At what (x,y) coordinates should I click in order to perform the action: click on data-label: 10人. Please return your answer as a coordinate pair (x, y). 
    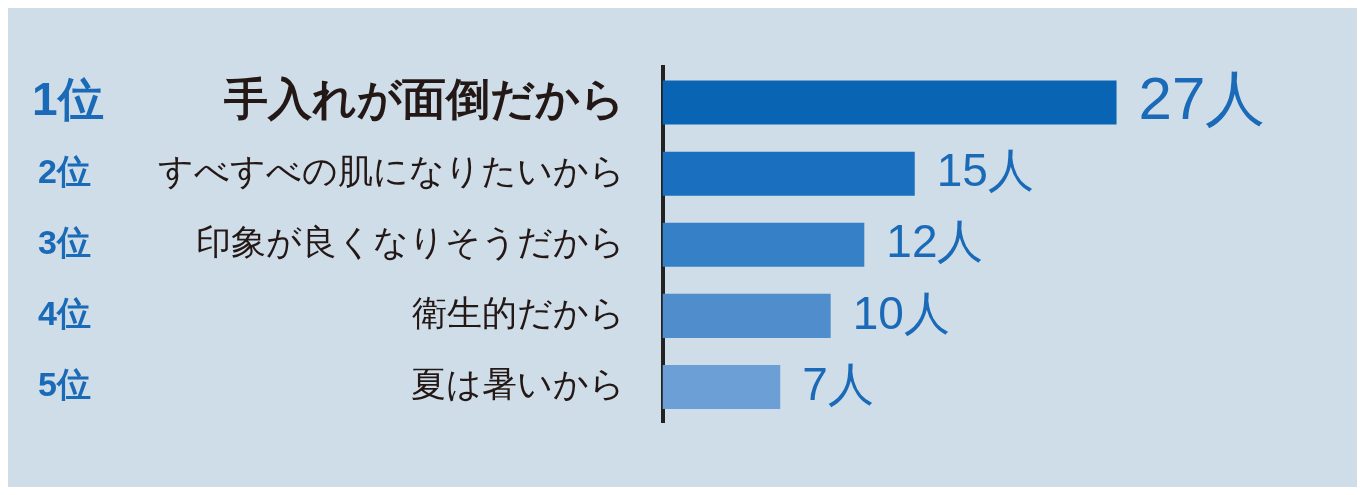
    Looking at the image, I should click on (901, 312).